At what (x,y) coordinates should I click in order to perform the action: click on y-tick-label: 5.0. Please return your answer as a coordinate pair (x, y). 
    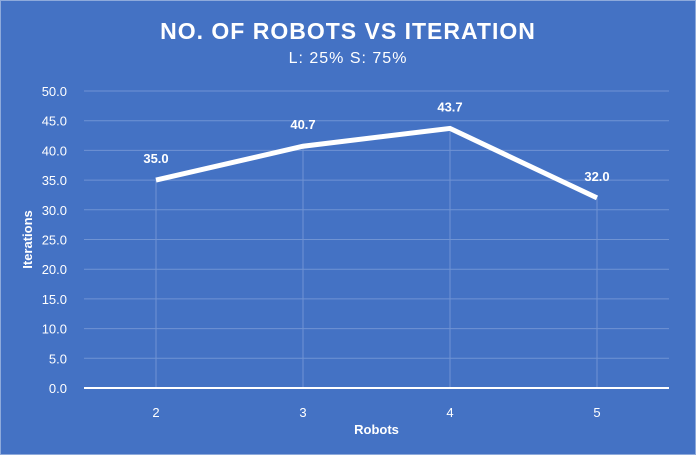
    Looking at the image, I should click on (58, 358).